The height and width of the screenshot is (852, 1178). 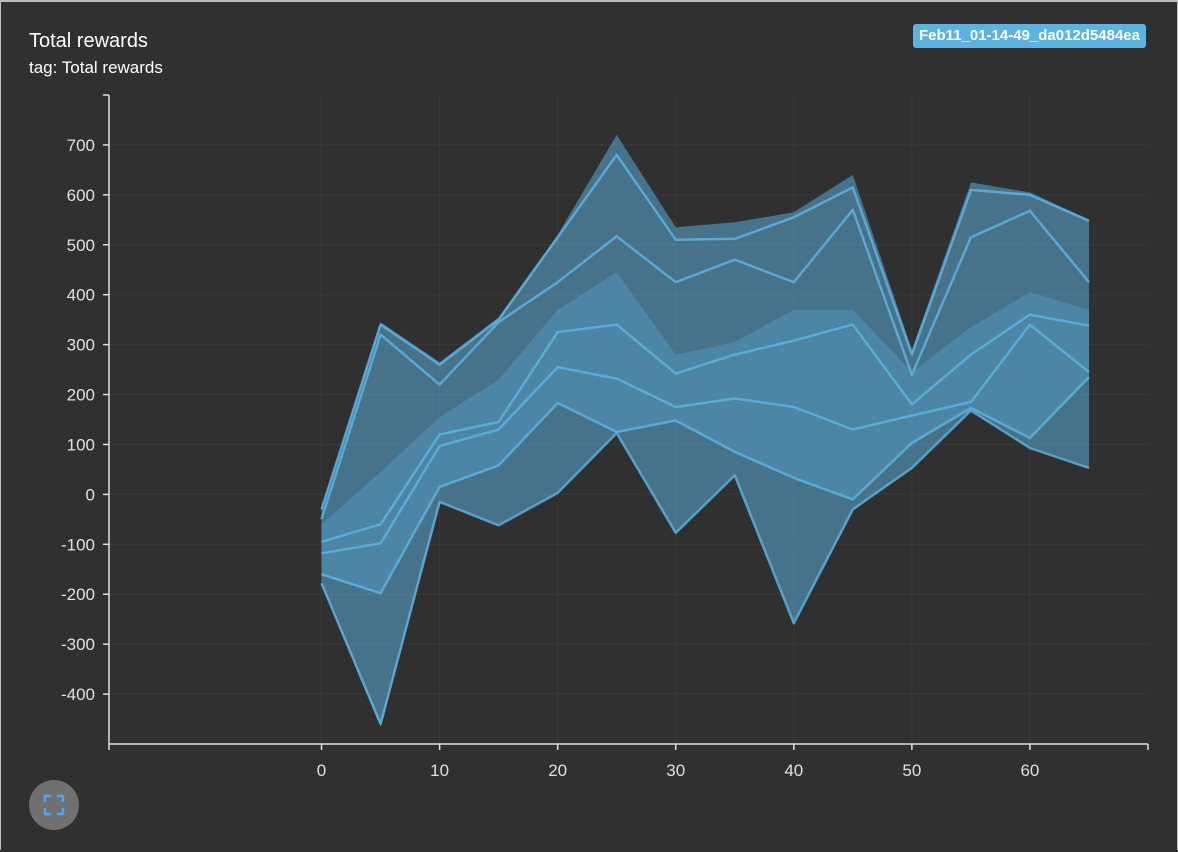 What do you see at coordinates (96, 67) in the screenshot?
I see `card-subtitle: tag: Total rewards` at bounding box center [96, 67].